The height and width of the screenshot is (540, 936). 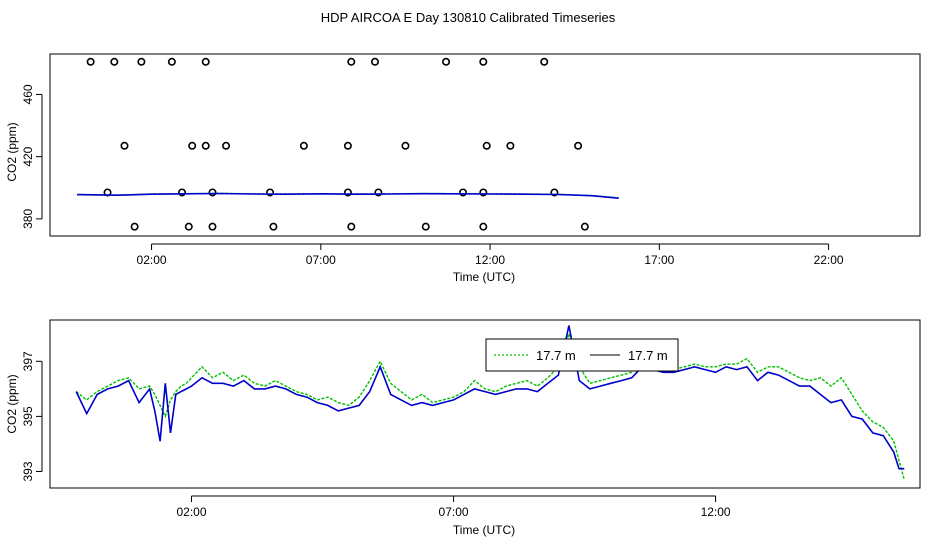 What do you see at coordinates (648, 355) in the screenshot?
I see `legend-label-blue: 17.7 m` at bounding box center [648, 355].